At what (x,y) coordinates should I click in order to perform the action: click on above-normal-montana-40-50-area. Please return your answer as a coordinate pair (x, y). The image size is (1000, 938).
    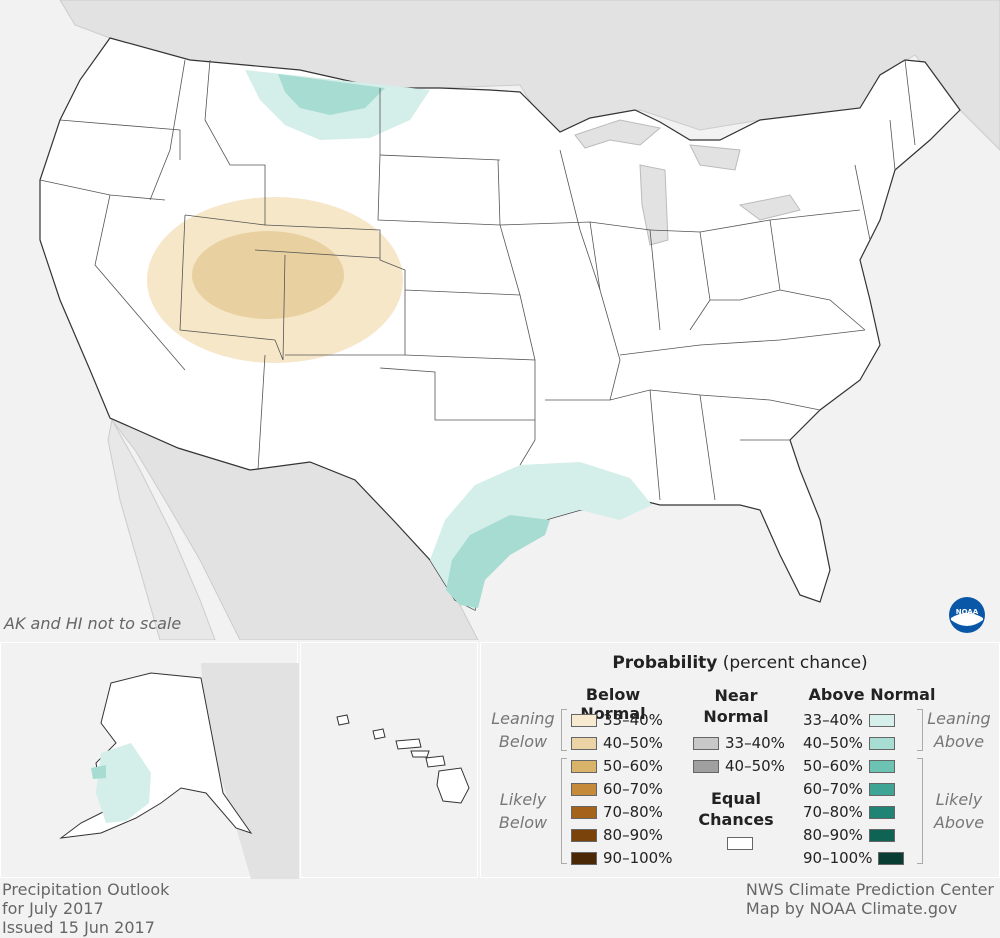
    Looking at the image, I should click on (331, 94).